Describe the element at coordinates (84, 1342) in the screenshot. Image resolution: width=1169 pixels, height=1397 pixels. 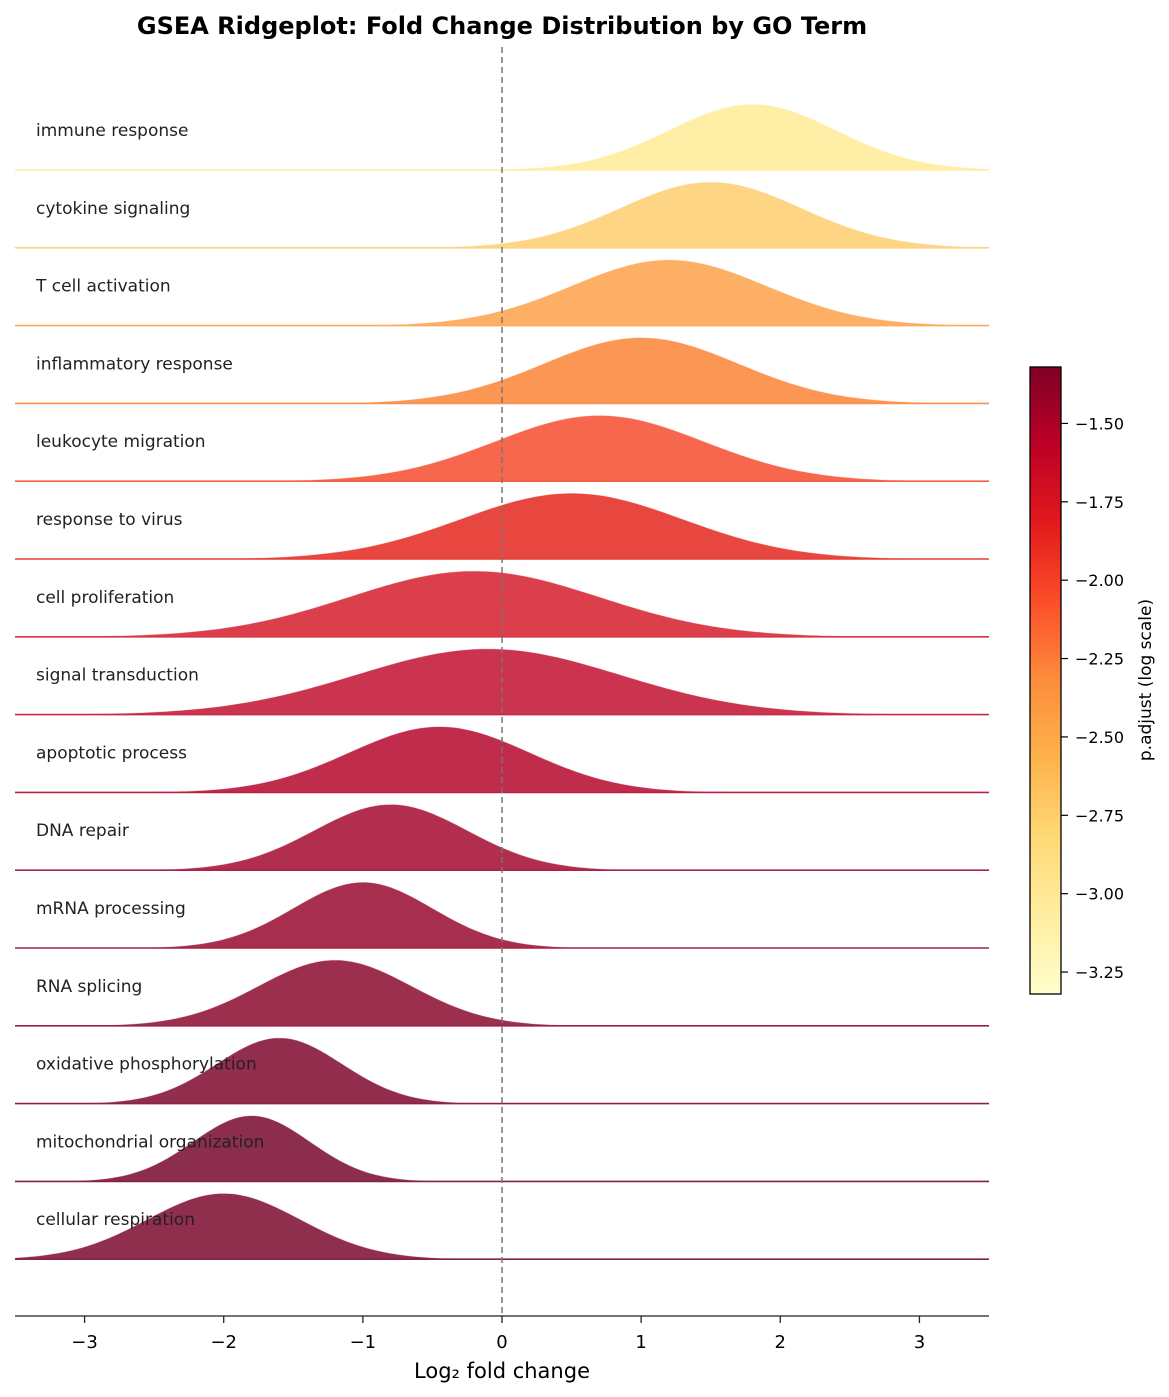
I see `x-tick-label: −3` at that location.